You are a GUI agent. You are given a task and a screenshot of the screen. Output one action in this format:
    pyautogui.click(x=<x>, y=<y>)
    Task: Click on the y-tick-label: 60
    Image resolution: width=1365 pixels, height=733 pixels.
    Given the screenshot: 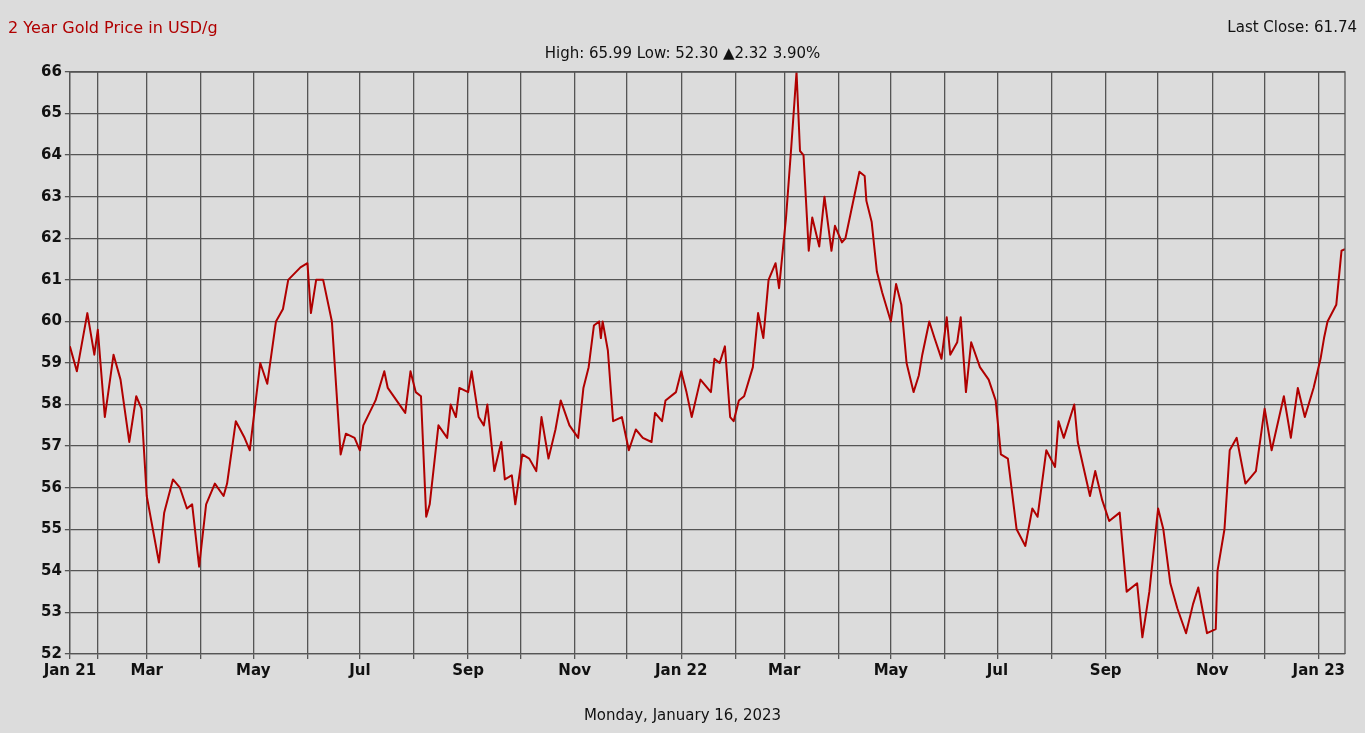 What is the action you would take?
    pyautogui.click(x=51, y=320)
    